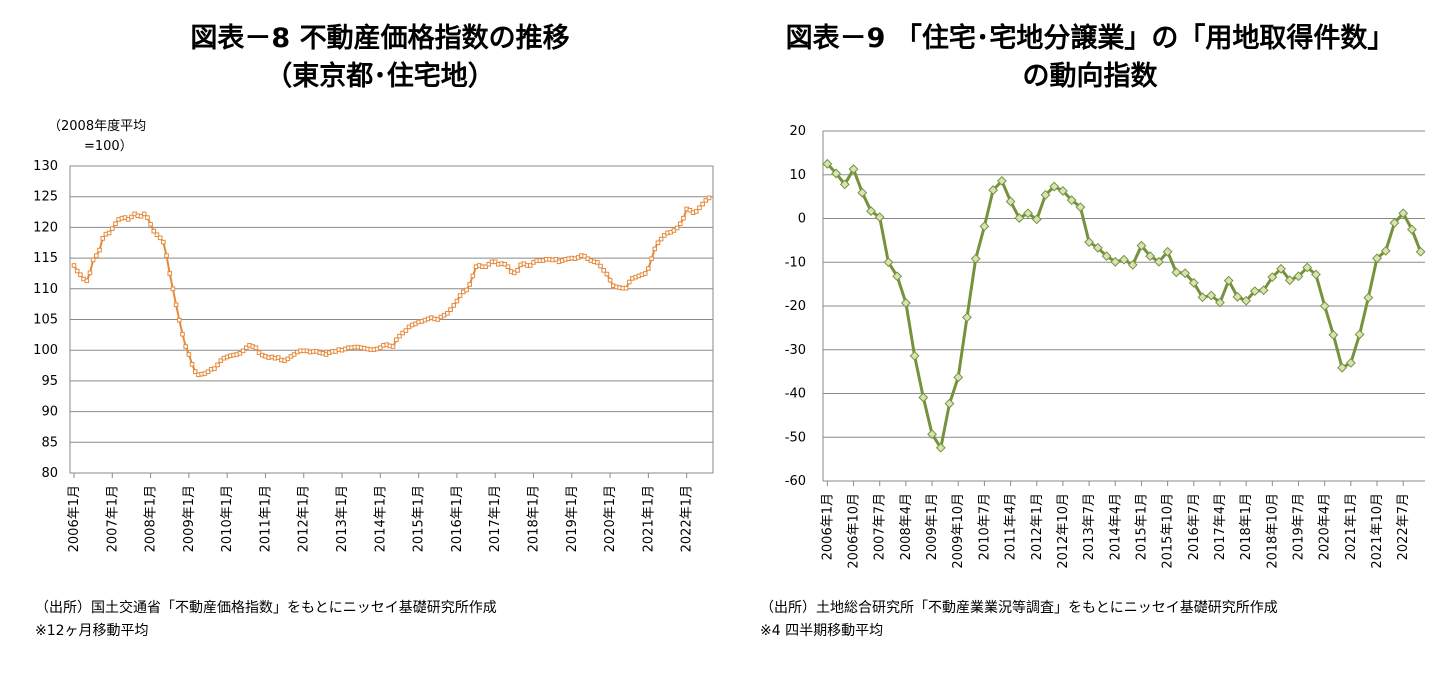 The width and height of the screenshot is (1454, 673). What do you see at coordinates (419, 518) in the screenshot?
I see `left-x-tick-label: 2015年1月` at bounding box center [419, 518].